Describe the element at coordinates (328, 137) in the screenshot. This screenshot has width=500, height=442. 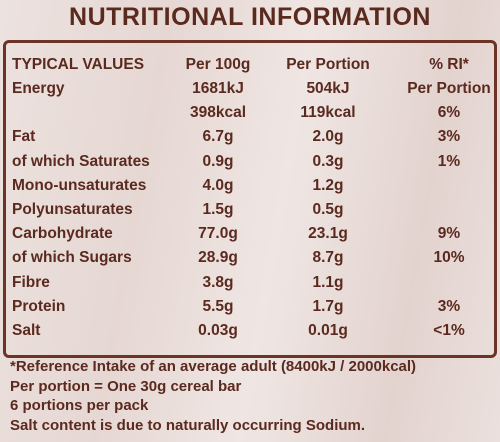
I see `value-cell: 2.0g` at that location.